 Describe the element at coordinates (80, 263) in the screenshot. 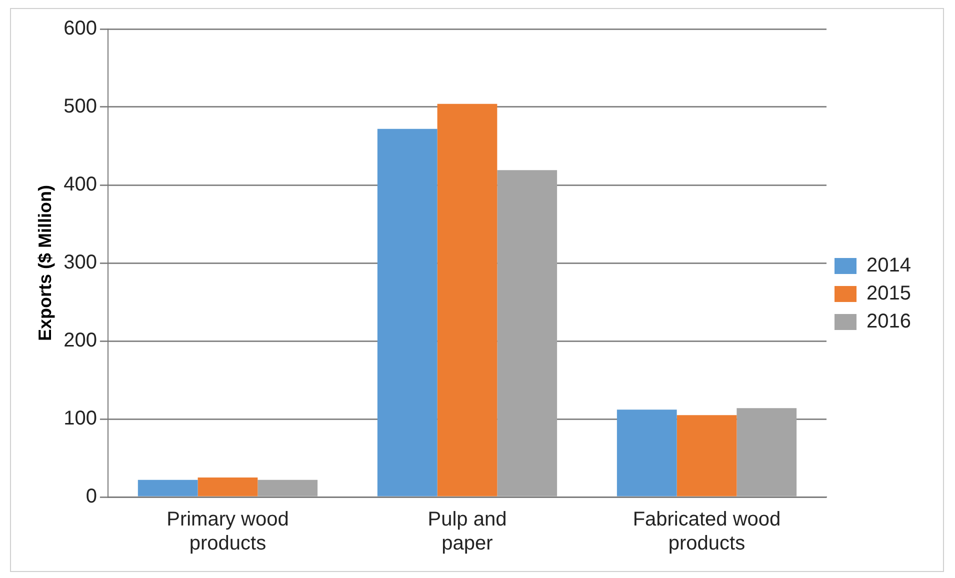

I see `y-tick-label: 300` at that location.